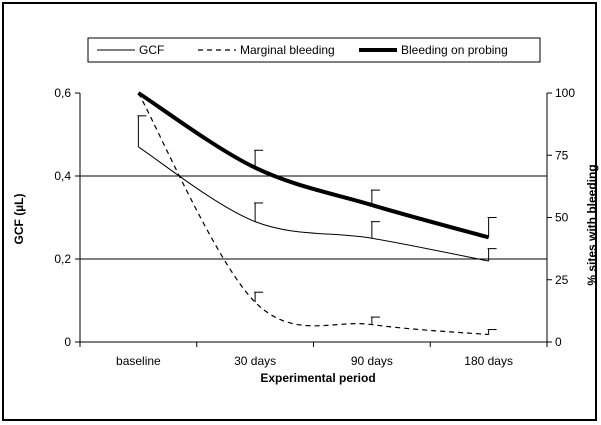 This screenshot has height=425, width=601. I want to click on legend: GCF Marginal bleeding Bleeding on probing, so click(314, 50).